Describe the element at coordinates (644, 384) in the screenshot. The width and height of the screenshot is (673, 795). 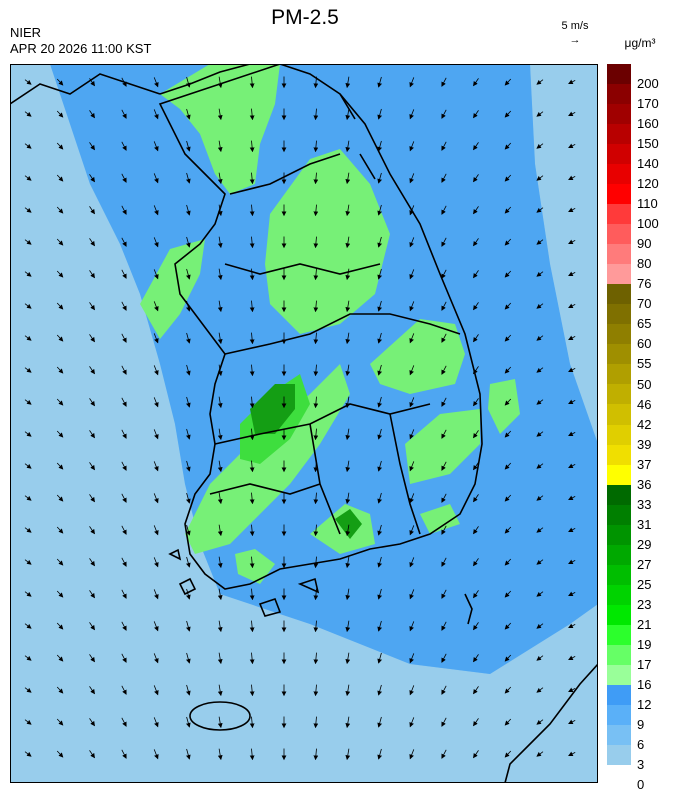
I see `legend-tick-label: 50` at that location.